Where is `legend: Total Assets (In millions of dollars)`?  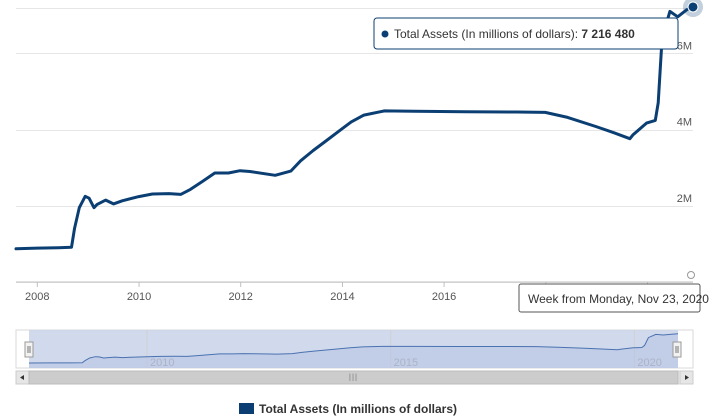 legend: Total Assets (In millions of dollars) is located at coordinates (348, 409).